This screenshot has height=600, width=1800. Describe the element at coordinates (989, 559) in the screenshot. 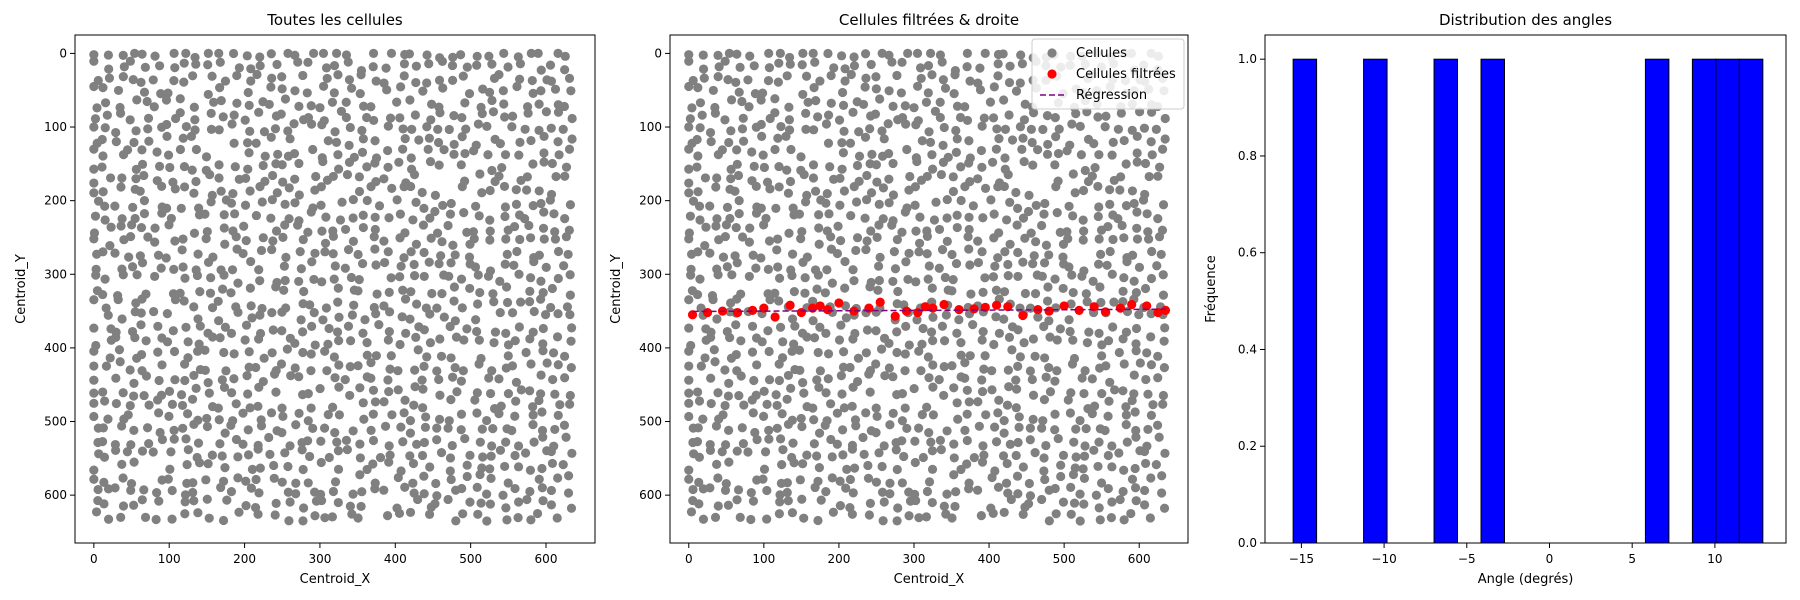

I see `x-tick-label-2: 400` at that location.